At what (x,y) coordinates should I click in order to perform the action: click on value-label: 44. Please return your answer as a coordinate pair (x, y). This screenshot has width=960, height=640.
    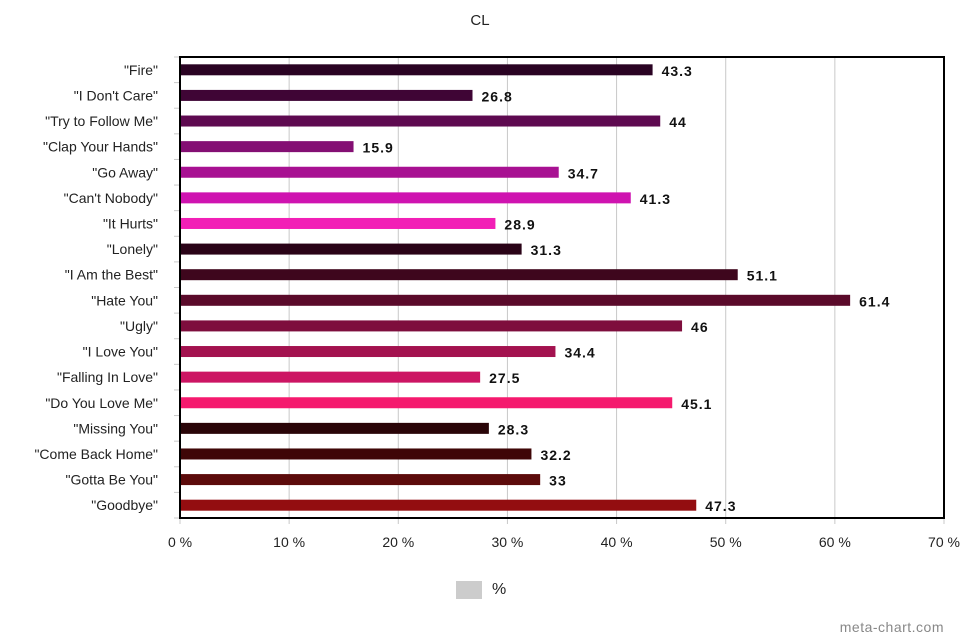
    Looking at the image, I should click on (678, 122).